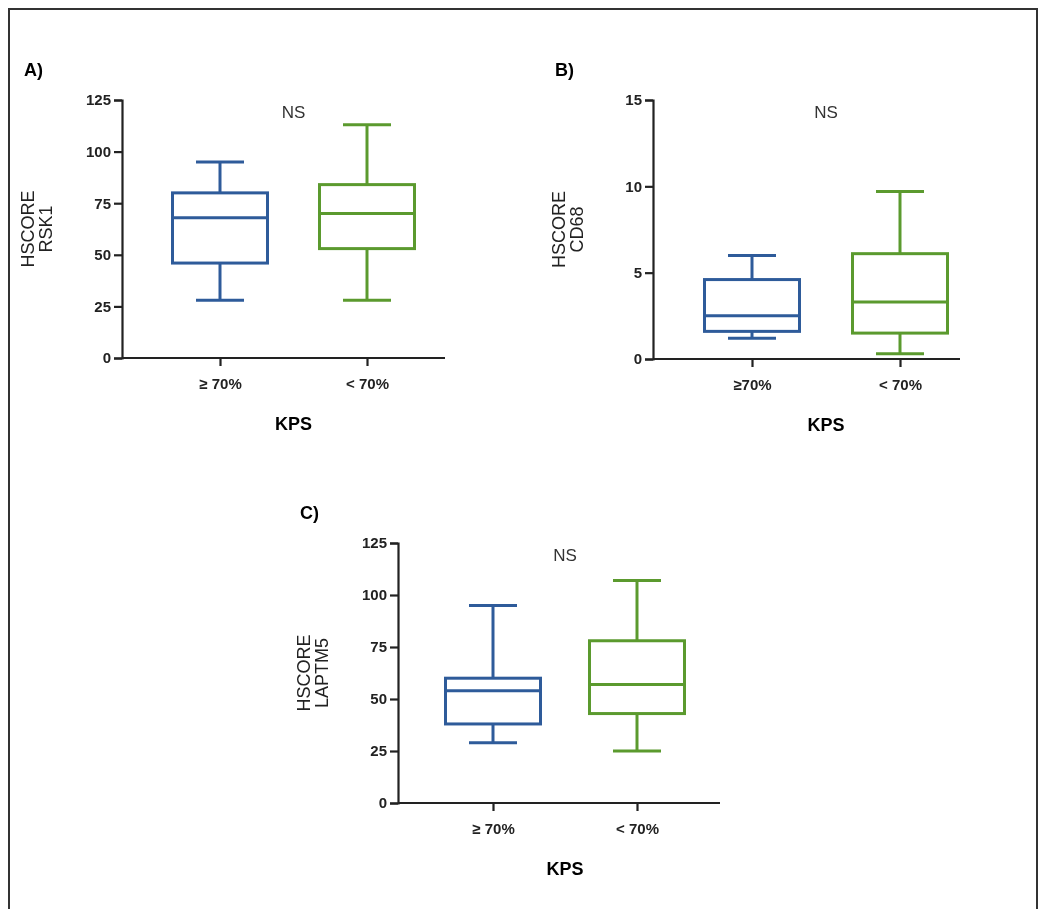 Image resolution: width=1046 pixels, height=909 pixels. What do you see at coordinates (633, 100) in the screenshot?
I see `y-tick-label: 15` at bounding box center [633, 100].